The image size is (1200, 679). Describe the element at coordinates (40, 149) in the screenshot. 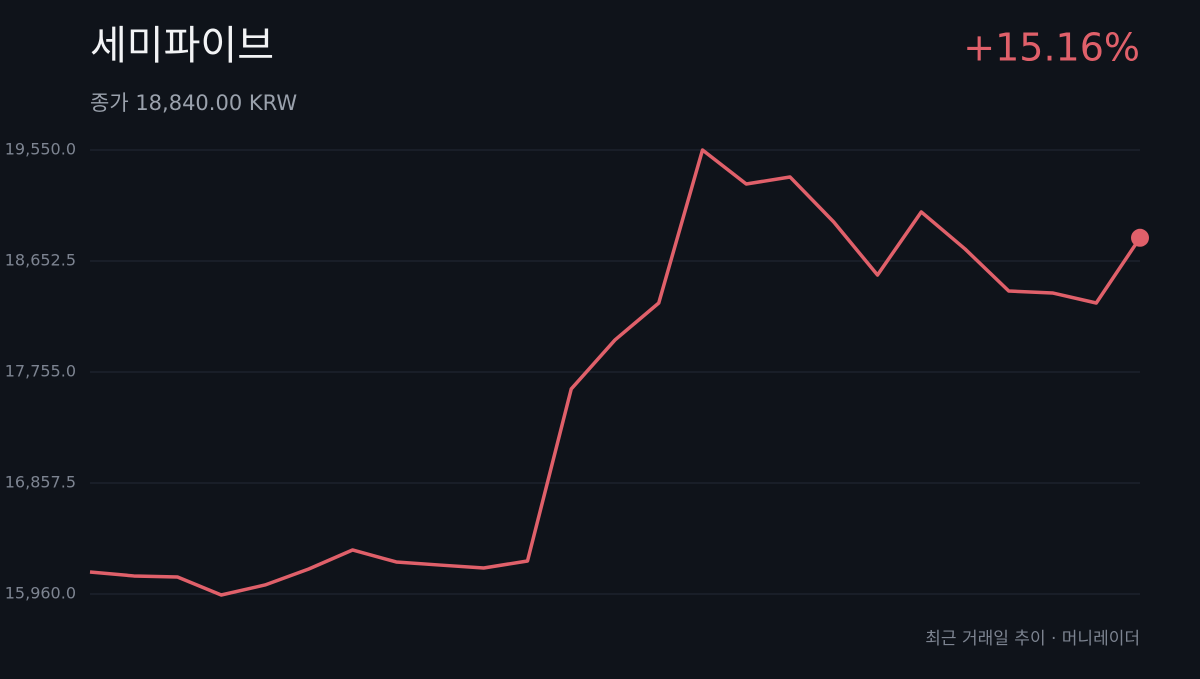

I see `y-tick-label: 19,550.0` at that location.